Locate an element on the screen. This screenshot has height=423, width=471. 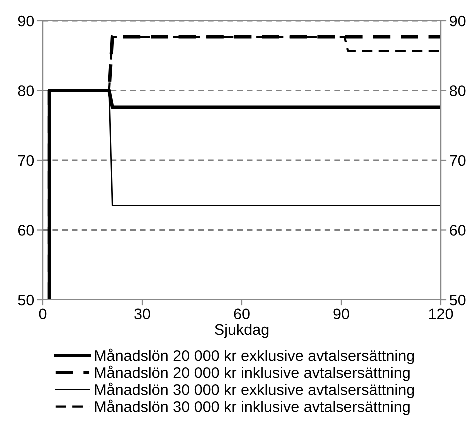
x-axis-title: Sjukdag is located at coordinates (242, 331).